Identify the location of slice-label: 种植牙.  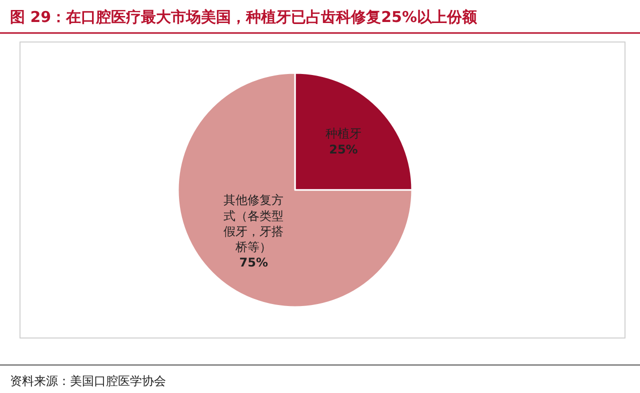
(343, 133).